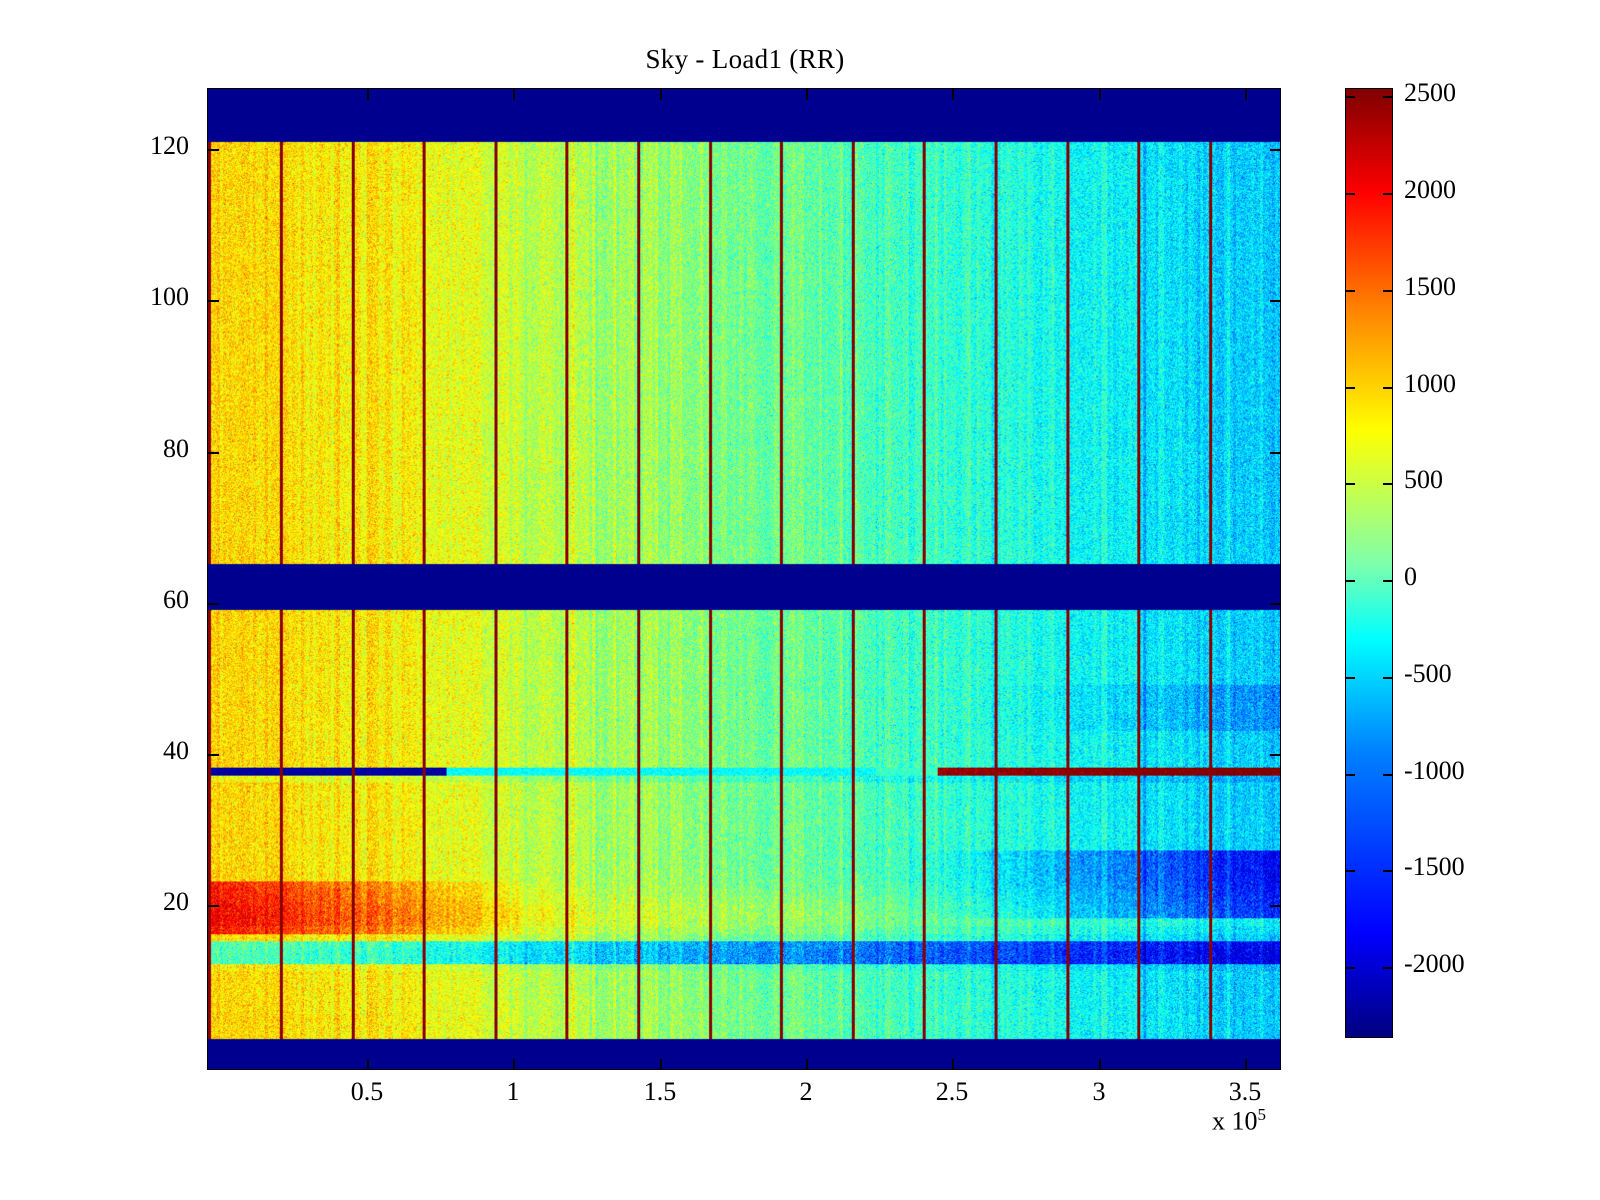  Describe the element at coordinates (1434, 770) in the screenshot. I see `colorbar-tick-label: -1000` at that location.